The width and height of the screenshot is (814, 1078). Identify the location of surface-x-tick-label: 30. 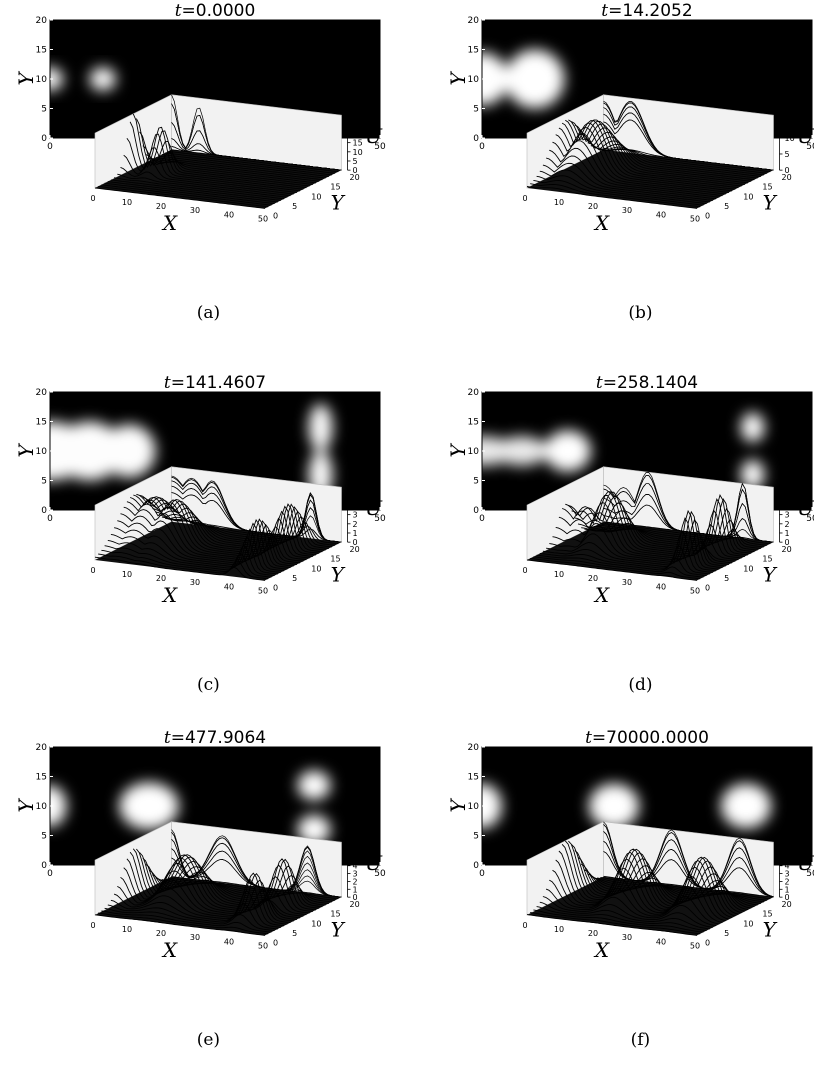
(627, 582).